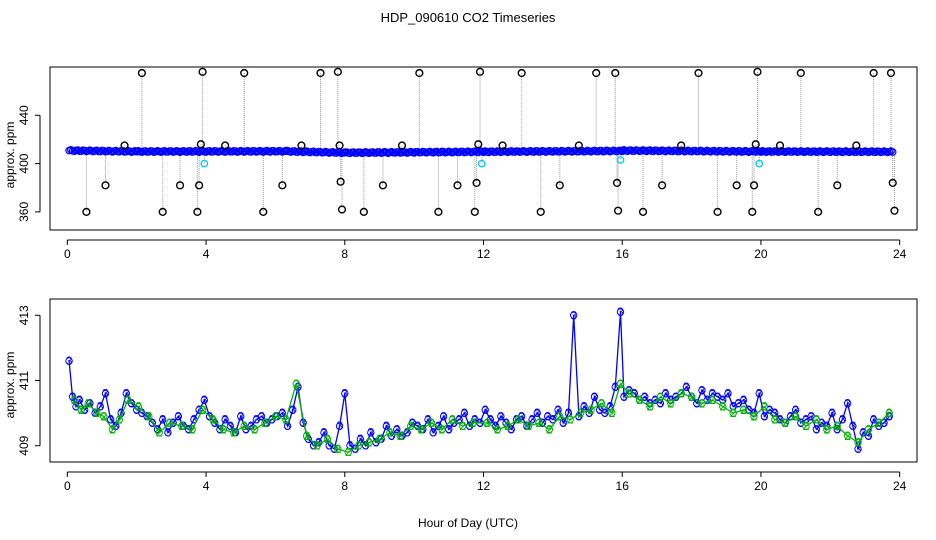 The image size is (936, 540). What do you see at coordinates (206, 254) in the screenshot?
I see `x-tick-label: 4` at bounding box center [206, 254].